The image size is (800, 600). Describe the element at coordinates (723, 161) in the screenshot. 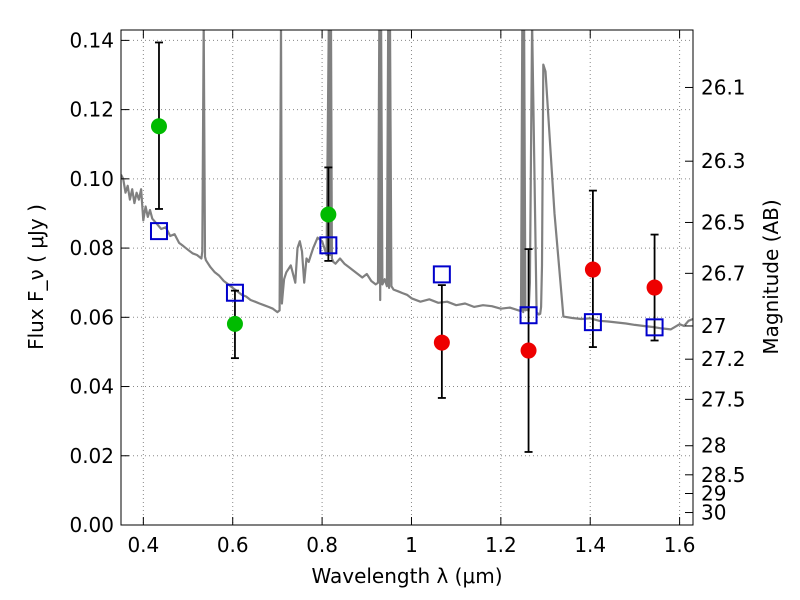

I see `y2-tick-label: 26.3` at that location.